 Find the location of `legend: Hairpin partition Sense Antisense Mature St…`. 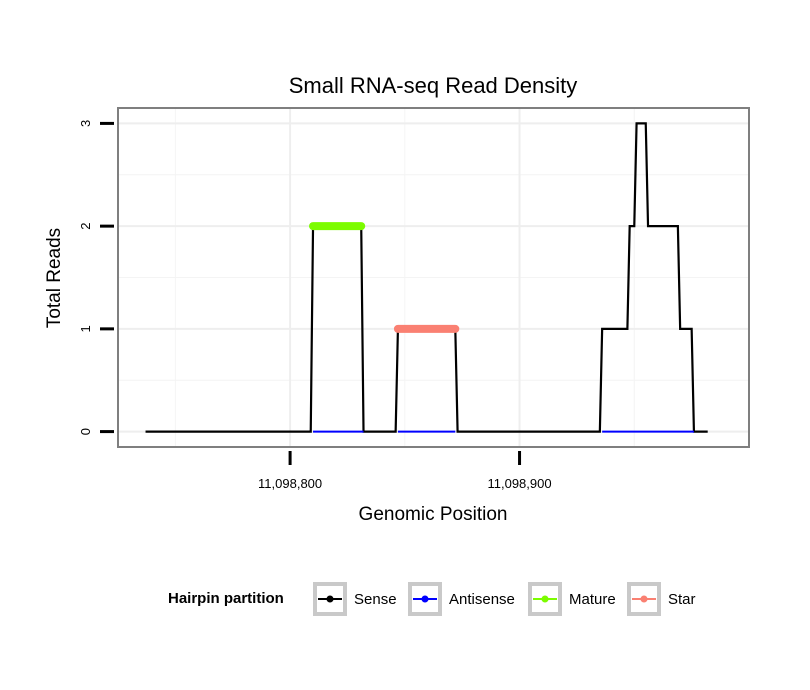

legend: Hairpin partition Sense Antisense Mature St… is located at coordinates (432, 599).